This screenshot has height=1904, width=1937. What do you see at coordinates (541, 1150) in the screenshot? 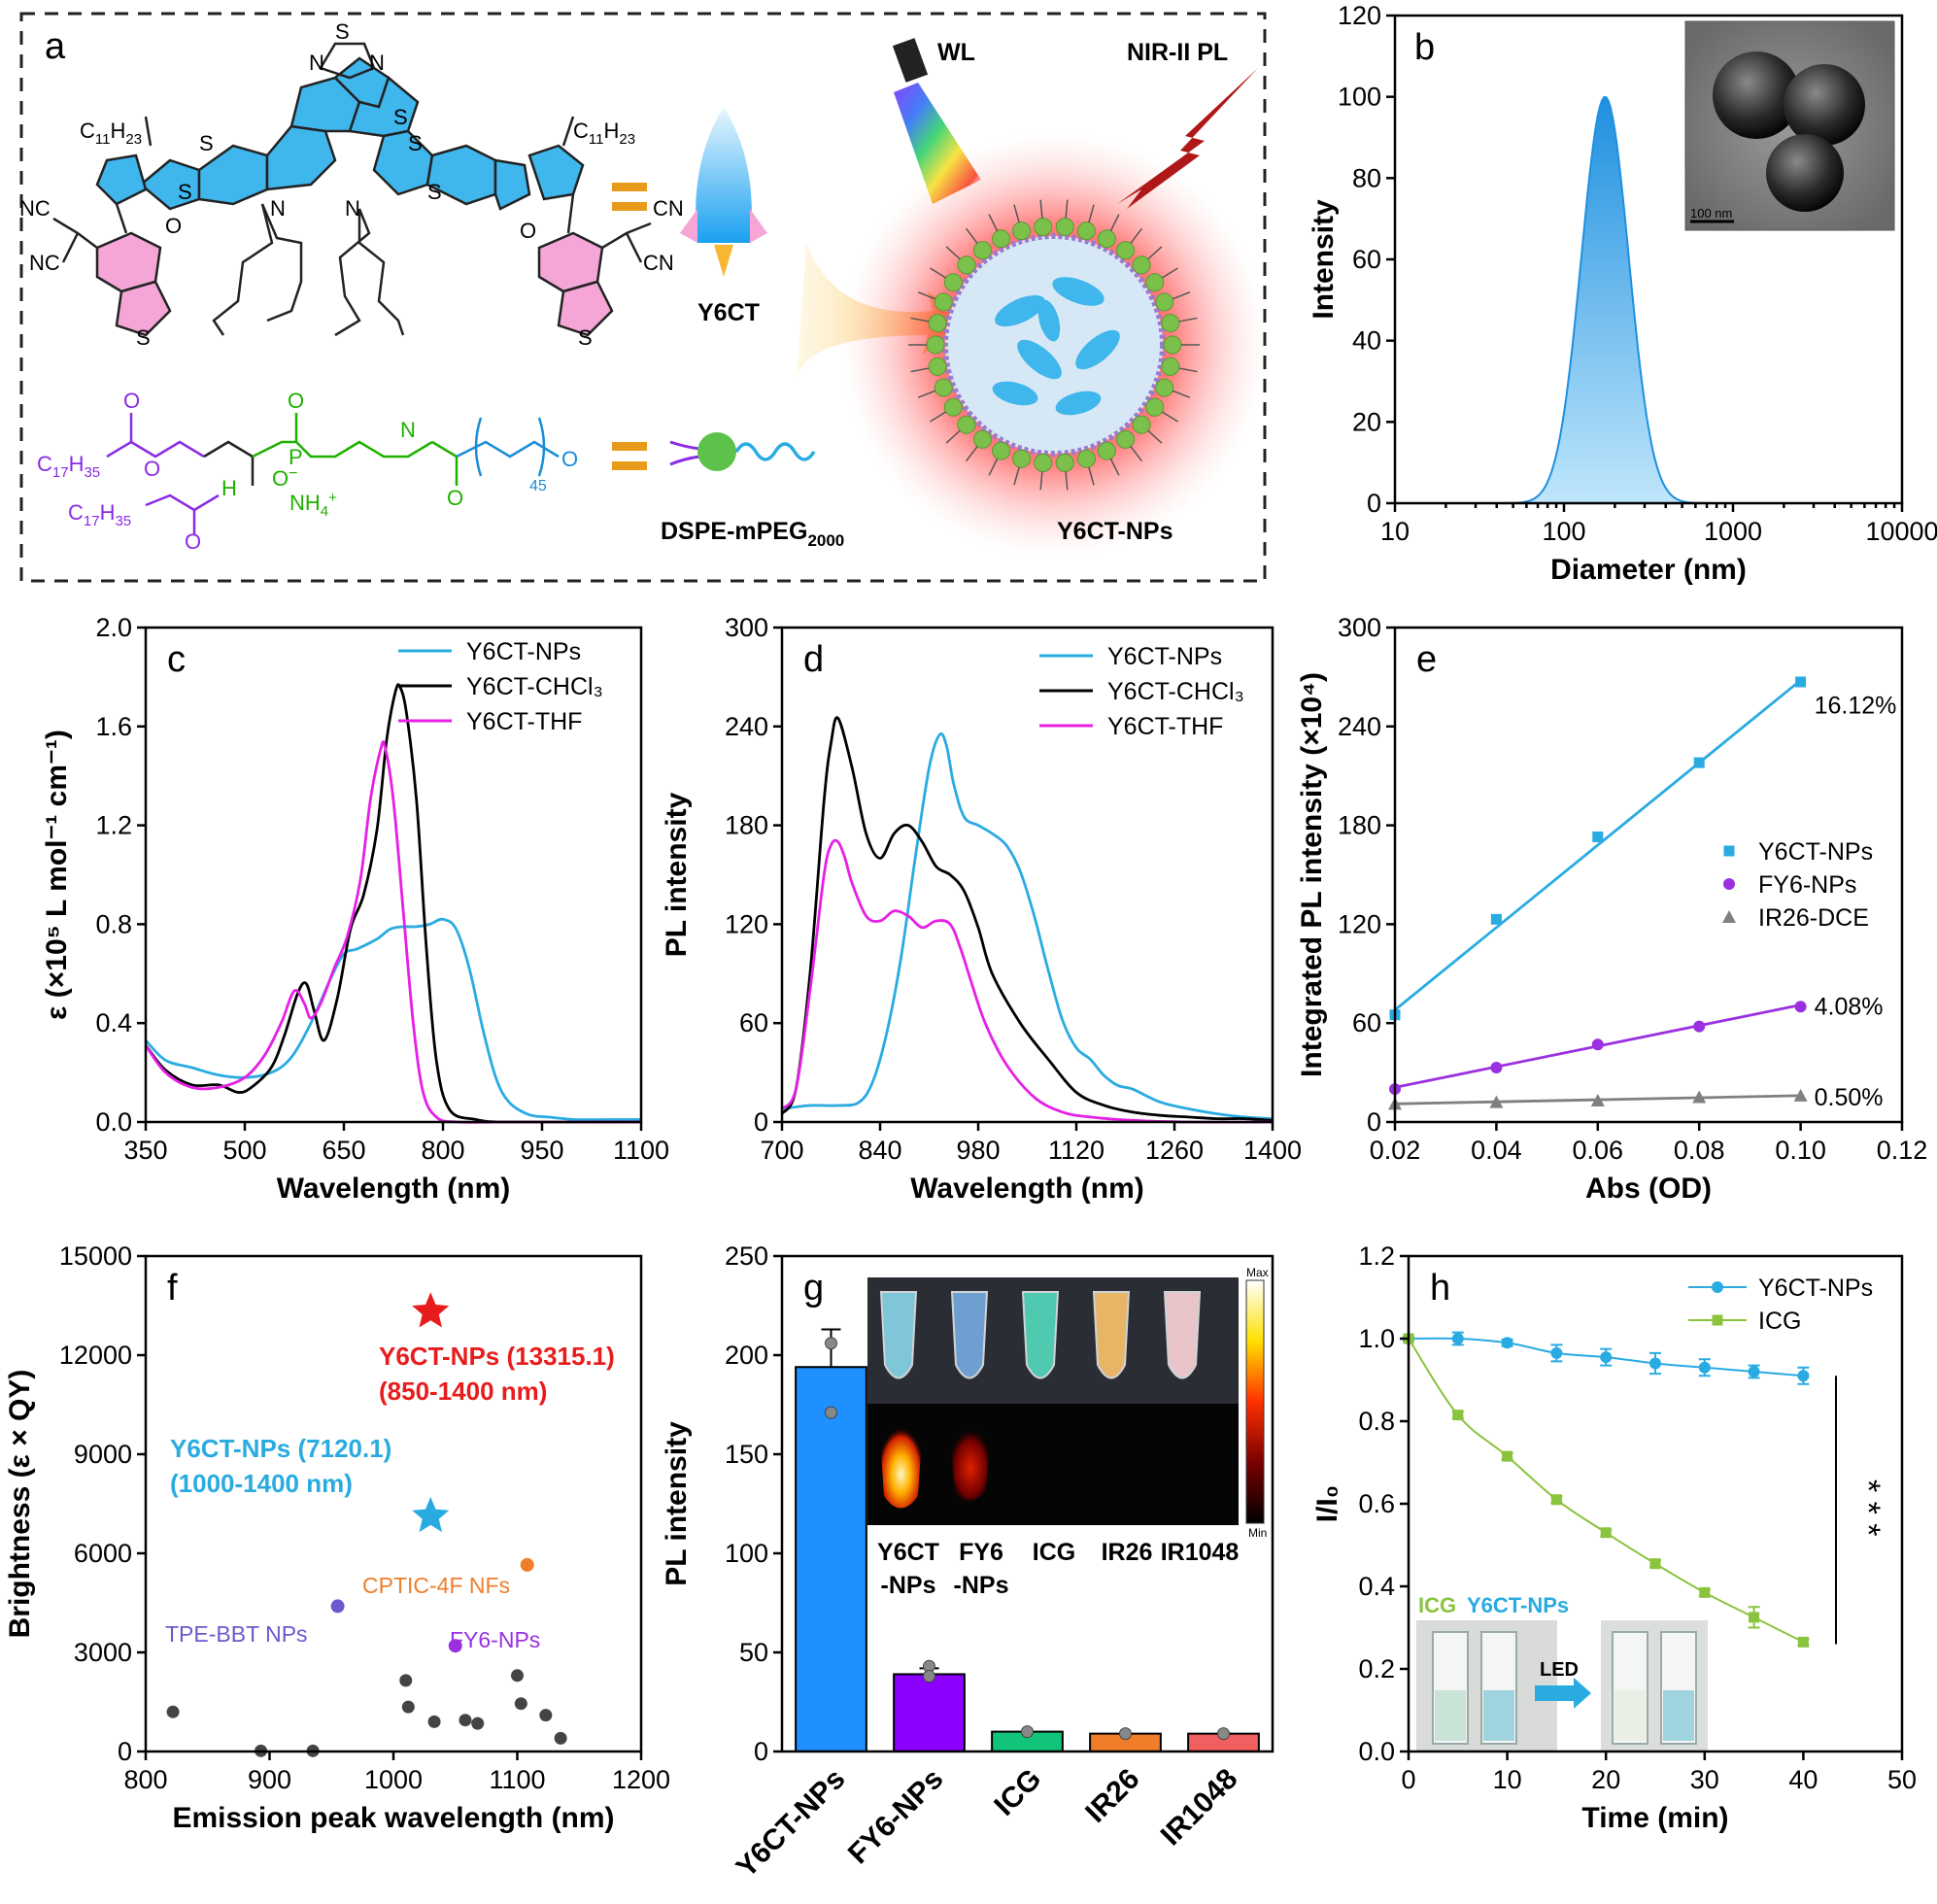
I see `x-tick-label: 950` at bounding box center [541, 1150].